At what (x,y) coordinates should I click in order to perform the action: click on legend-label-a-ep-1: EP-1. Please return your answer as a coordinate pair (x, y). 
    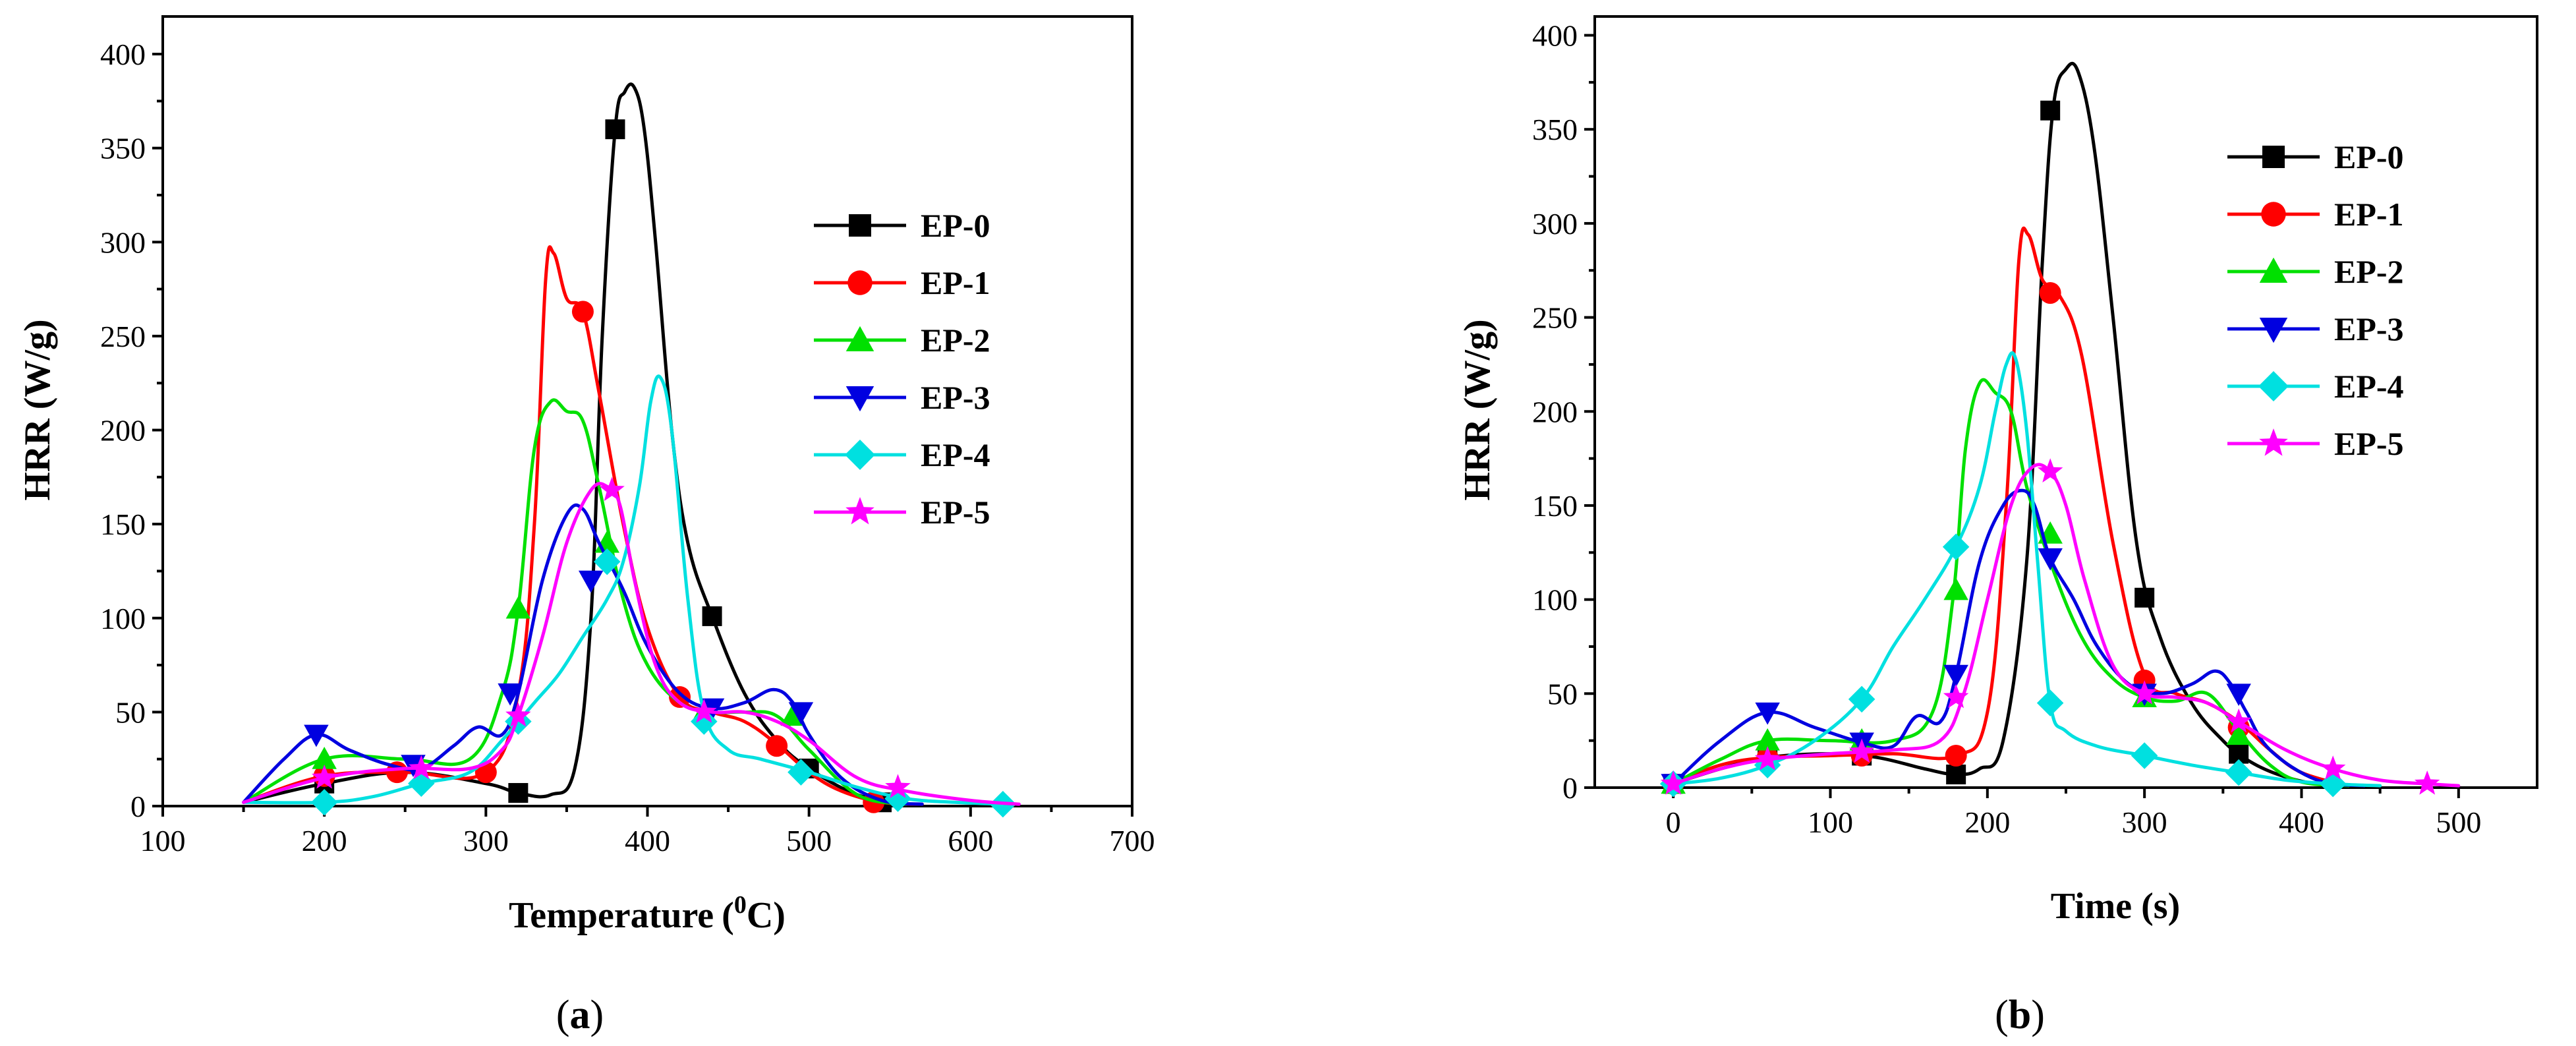
    Looking at the image, I should click on (955, 282).